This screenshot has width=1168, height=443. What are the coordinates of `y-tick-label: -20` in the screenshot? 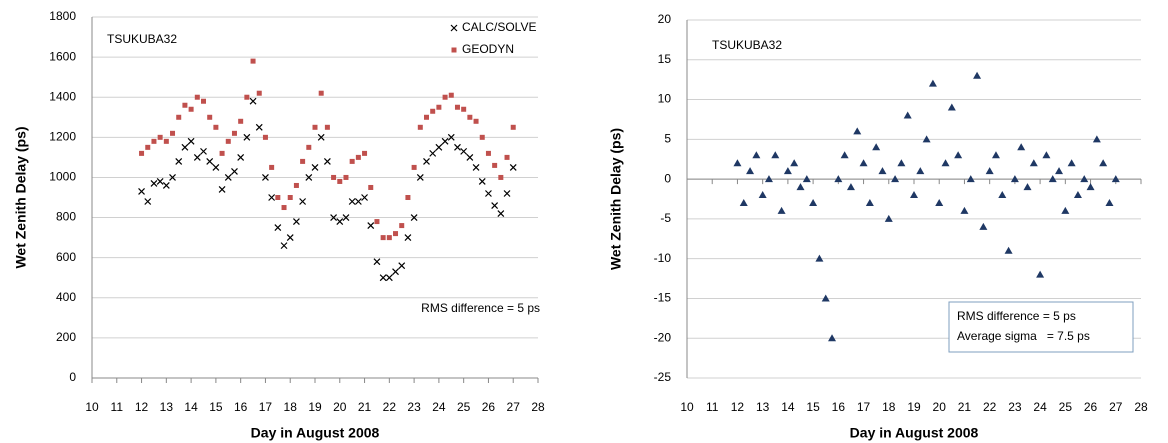 It's located at (663, 337).